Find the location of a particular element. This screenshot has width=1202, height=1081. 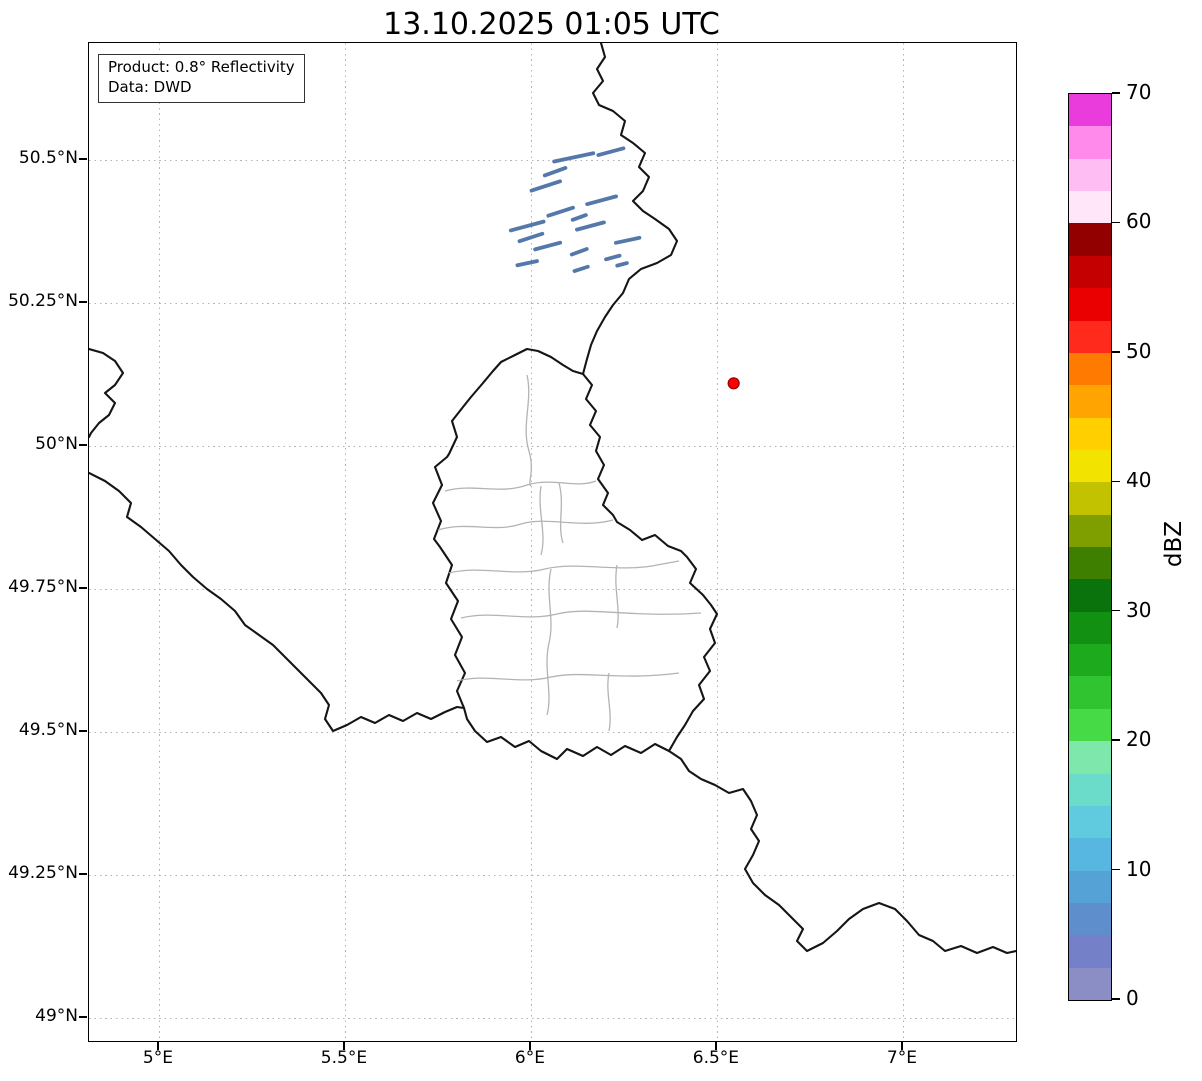

info-box: Product: 0.8° Reflectivity Data: DWD is located at coordinates (201, 78).